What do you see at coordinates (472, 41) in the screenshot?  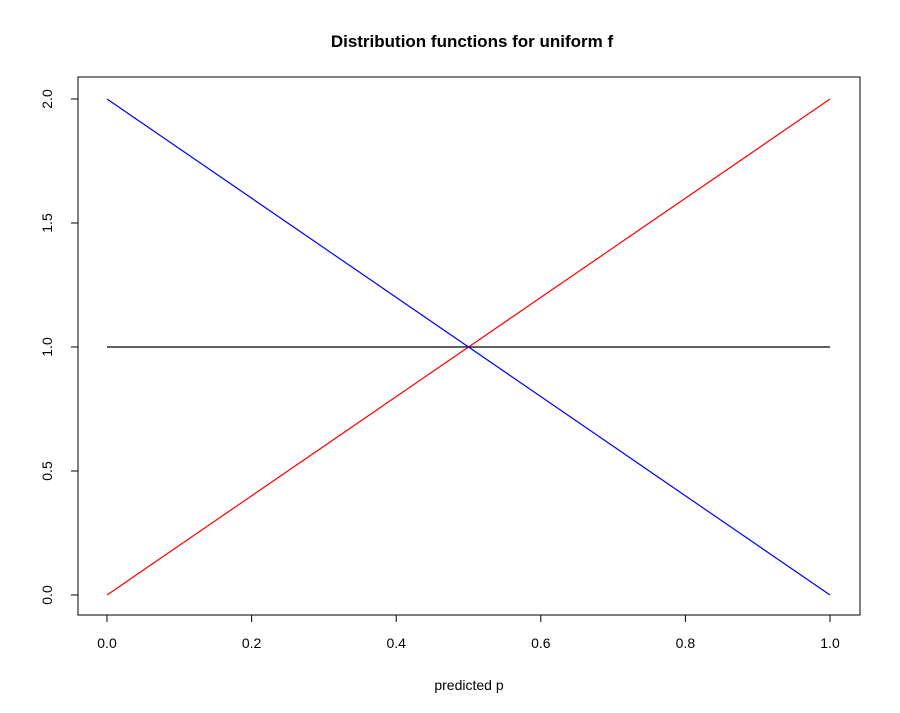 I see `chart-title: Distribution functions for uniform f` at bounding box center [472, 41].